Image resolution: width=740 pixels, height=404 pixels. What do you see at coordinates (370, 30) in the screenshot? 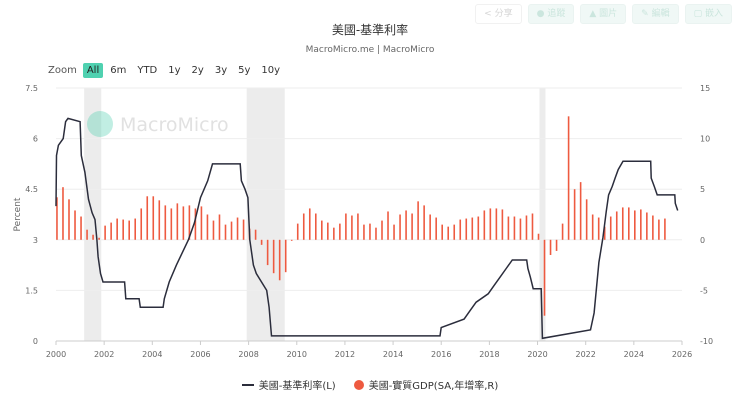
I see `chart-title: 美國-基準利率` at bounding box center [370, 30].